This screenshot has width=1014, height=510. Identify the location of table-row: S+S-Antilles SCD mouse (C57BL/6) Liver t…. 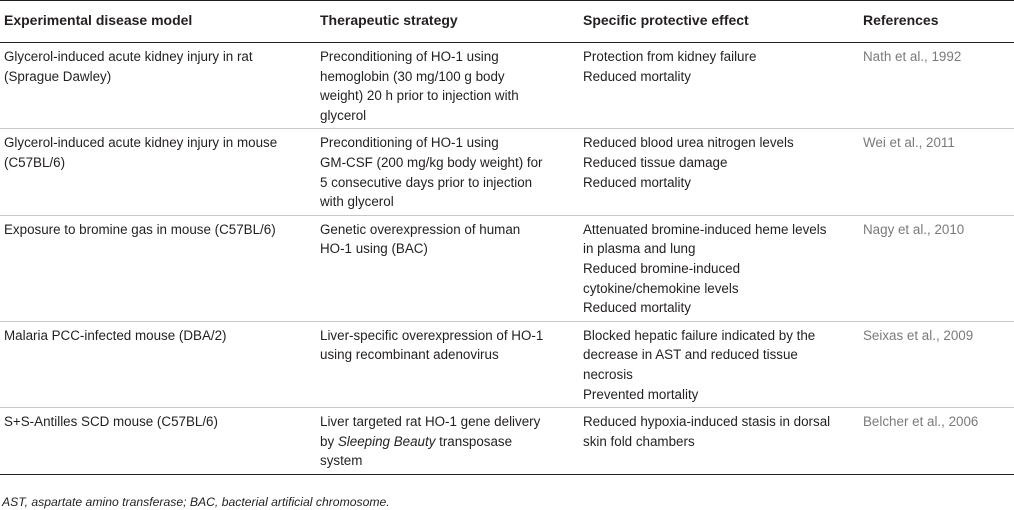
(507, 441).